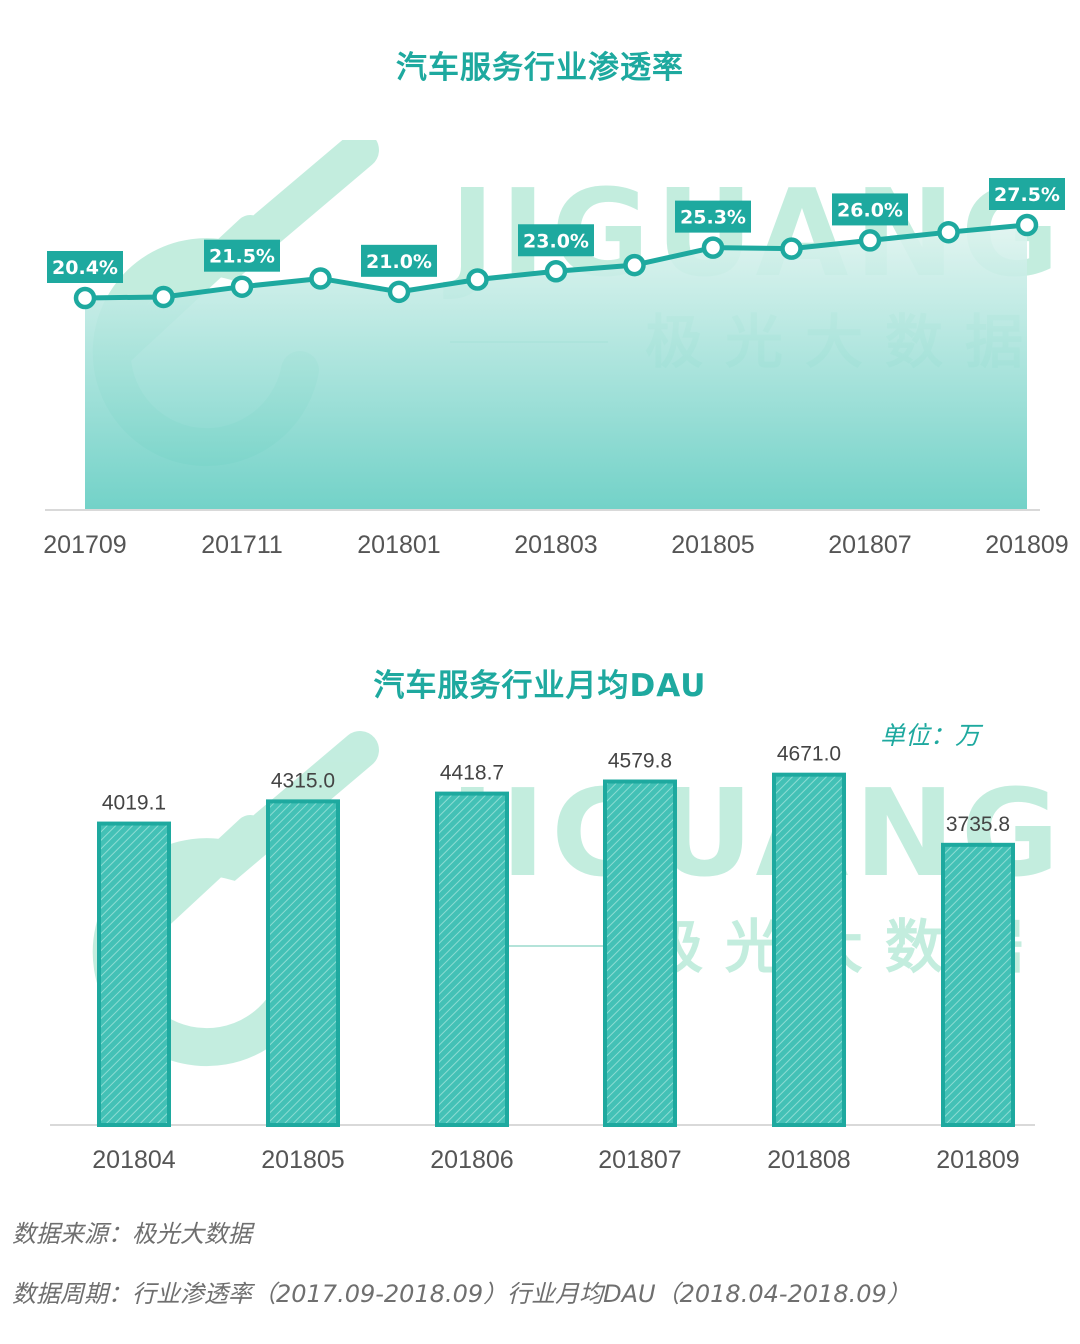  What do you see at coordinates (978, 824) in the screenshot?
I see `bar-value-label: 3735.8` at bounding box center [978, 824].